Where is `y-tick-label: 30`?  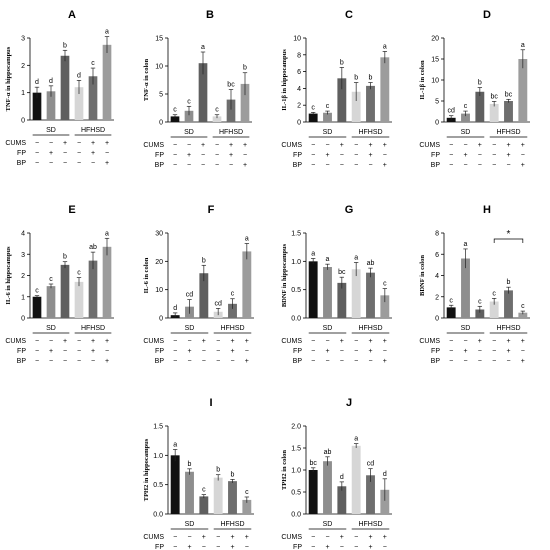
y-tick-label: 30 is located at coordinates (159, 234).